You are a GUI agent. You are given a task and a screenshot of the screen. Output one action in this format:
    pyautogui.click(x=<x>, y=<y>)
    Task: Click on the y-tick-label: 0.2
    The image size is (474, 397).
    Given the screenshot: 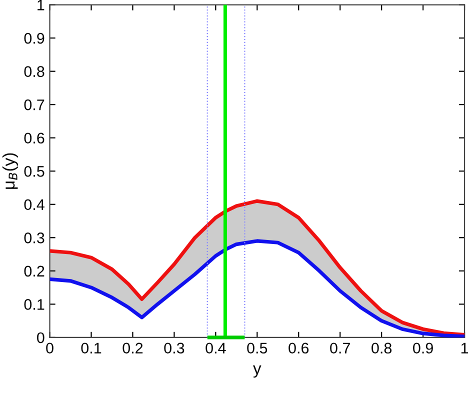 What is the action you would take?
    pyautogui.click(x=34, y=271)
    